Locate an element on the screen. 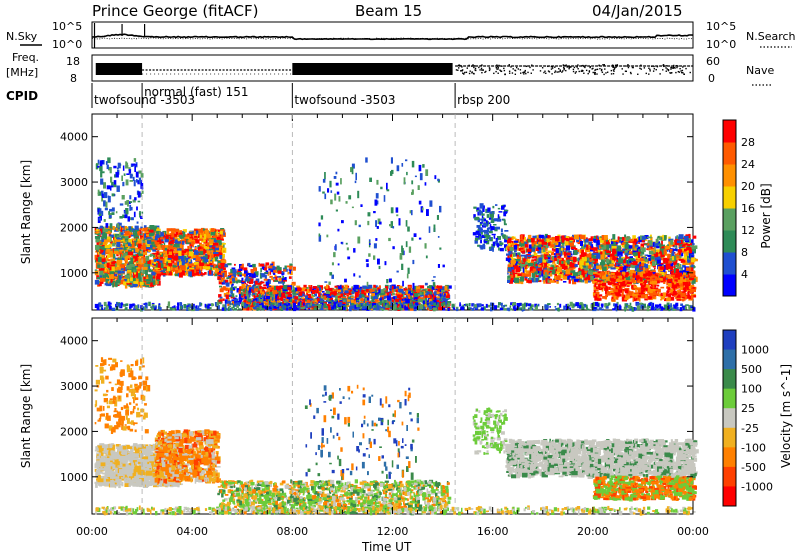 This screenshot has width=800, height=554. noise-panel-frame is located at coordinates (392, 35).